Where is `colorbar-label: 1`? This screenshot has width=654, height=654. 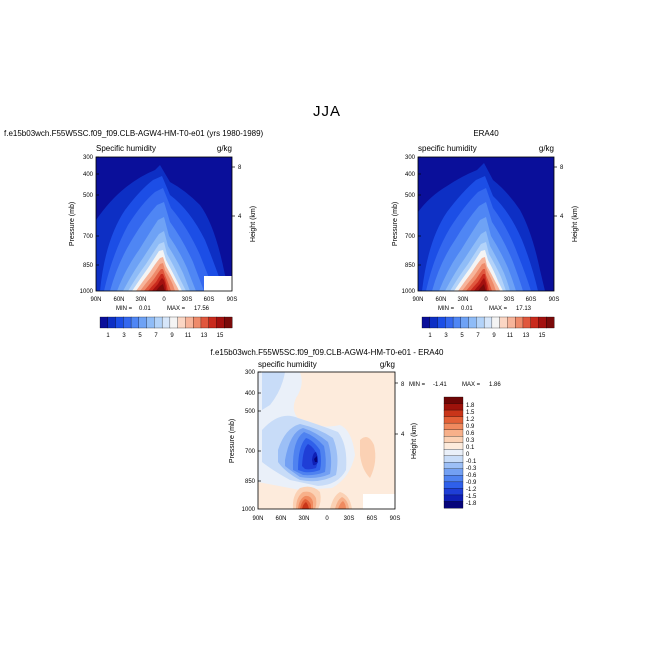
colorbar-label: 1 is located at coordinates (108, 336).